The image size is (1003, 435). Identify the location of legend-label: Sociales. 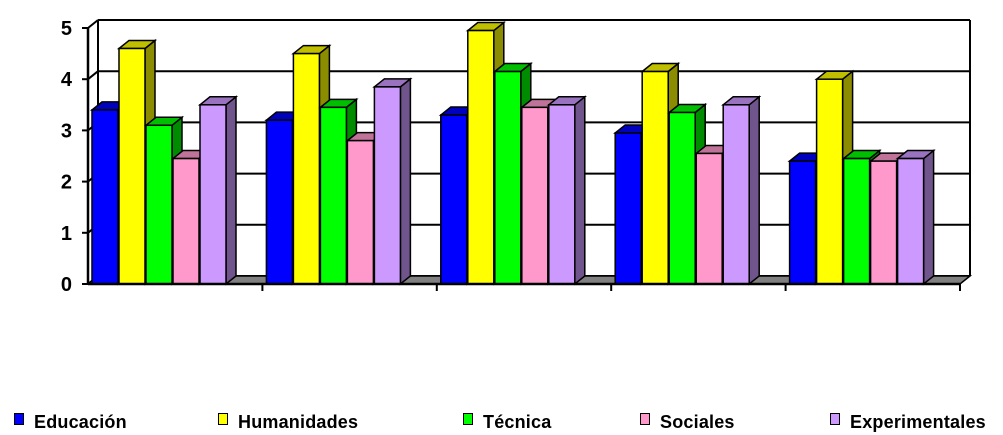
(697, 422).